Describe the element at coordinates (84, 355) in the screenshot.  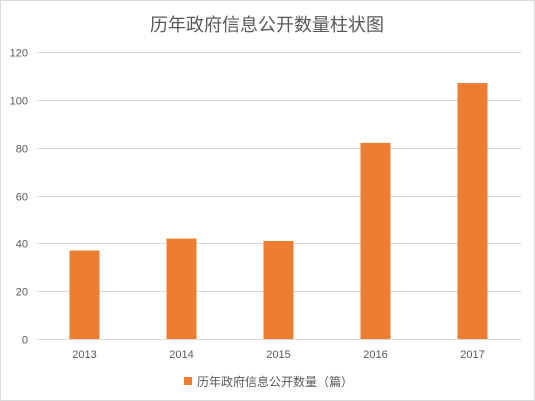
I see `x-tick-label: 2013` at that location.